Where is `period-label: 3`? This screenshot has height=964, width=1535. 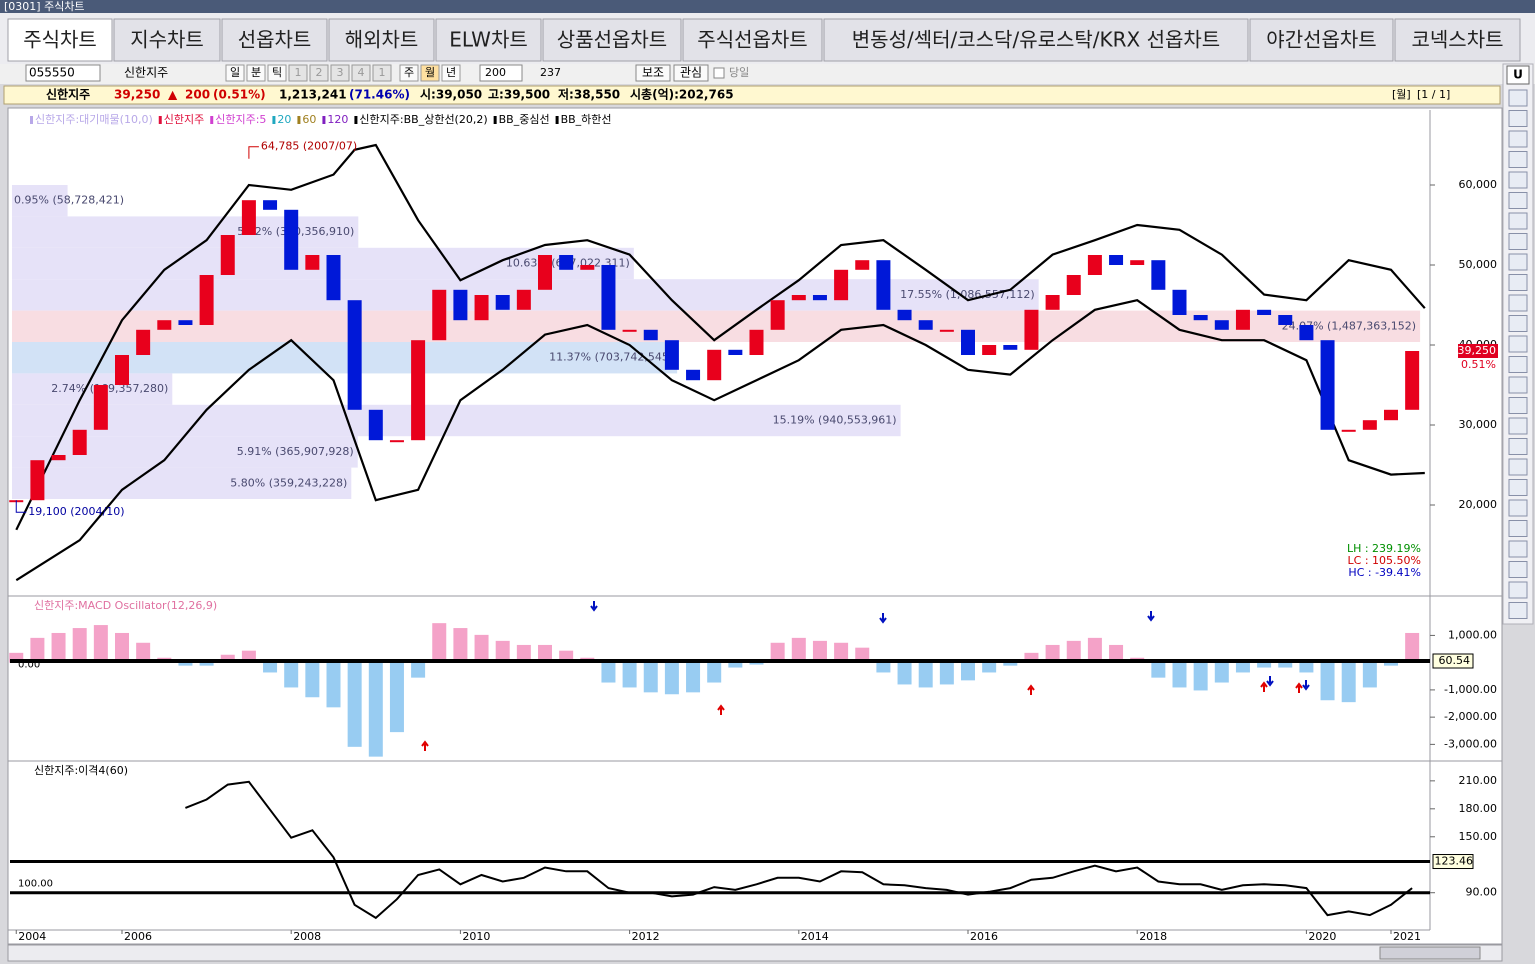 period-label: 3 is located at coordinates (340, 72).